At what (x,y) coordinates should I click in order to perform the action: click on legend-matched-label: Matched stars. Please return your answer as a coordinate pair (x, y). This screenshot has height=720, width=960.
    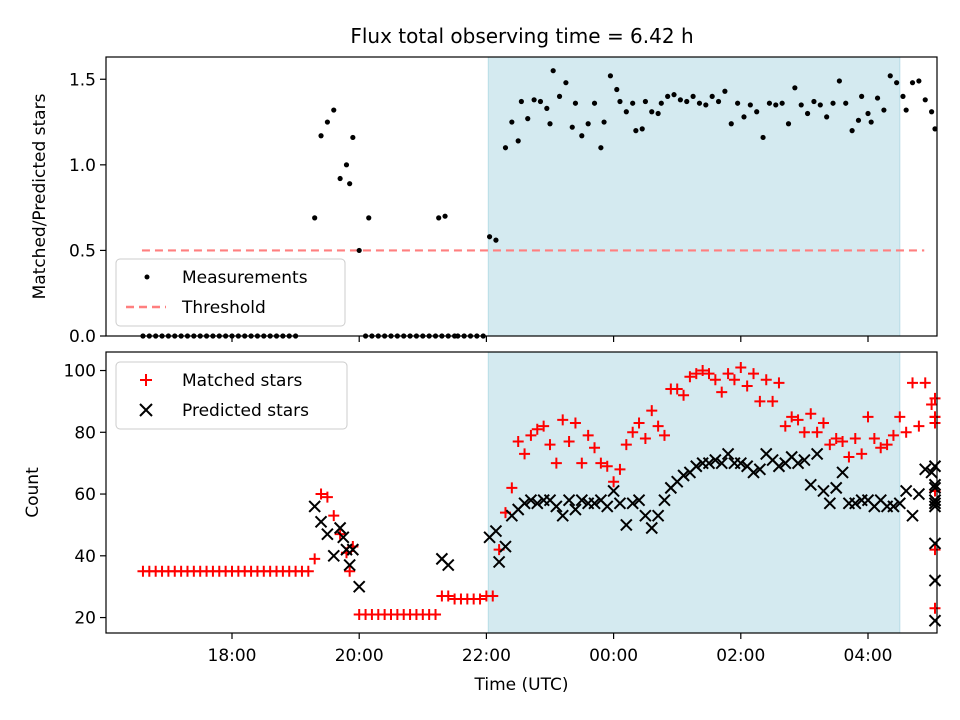
    Looking at the image, I should click on (242, 381).